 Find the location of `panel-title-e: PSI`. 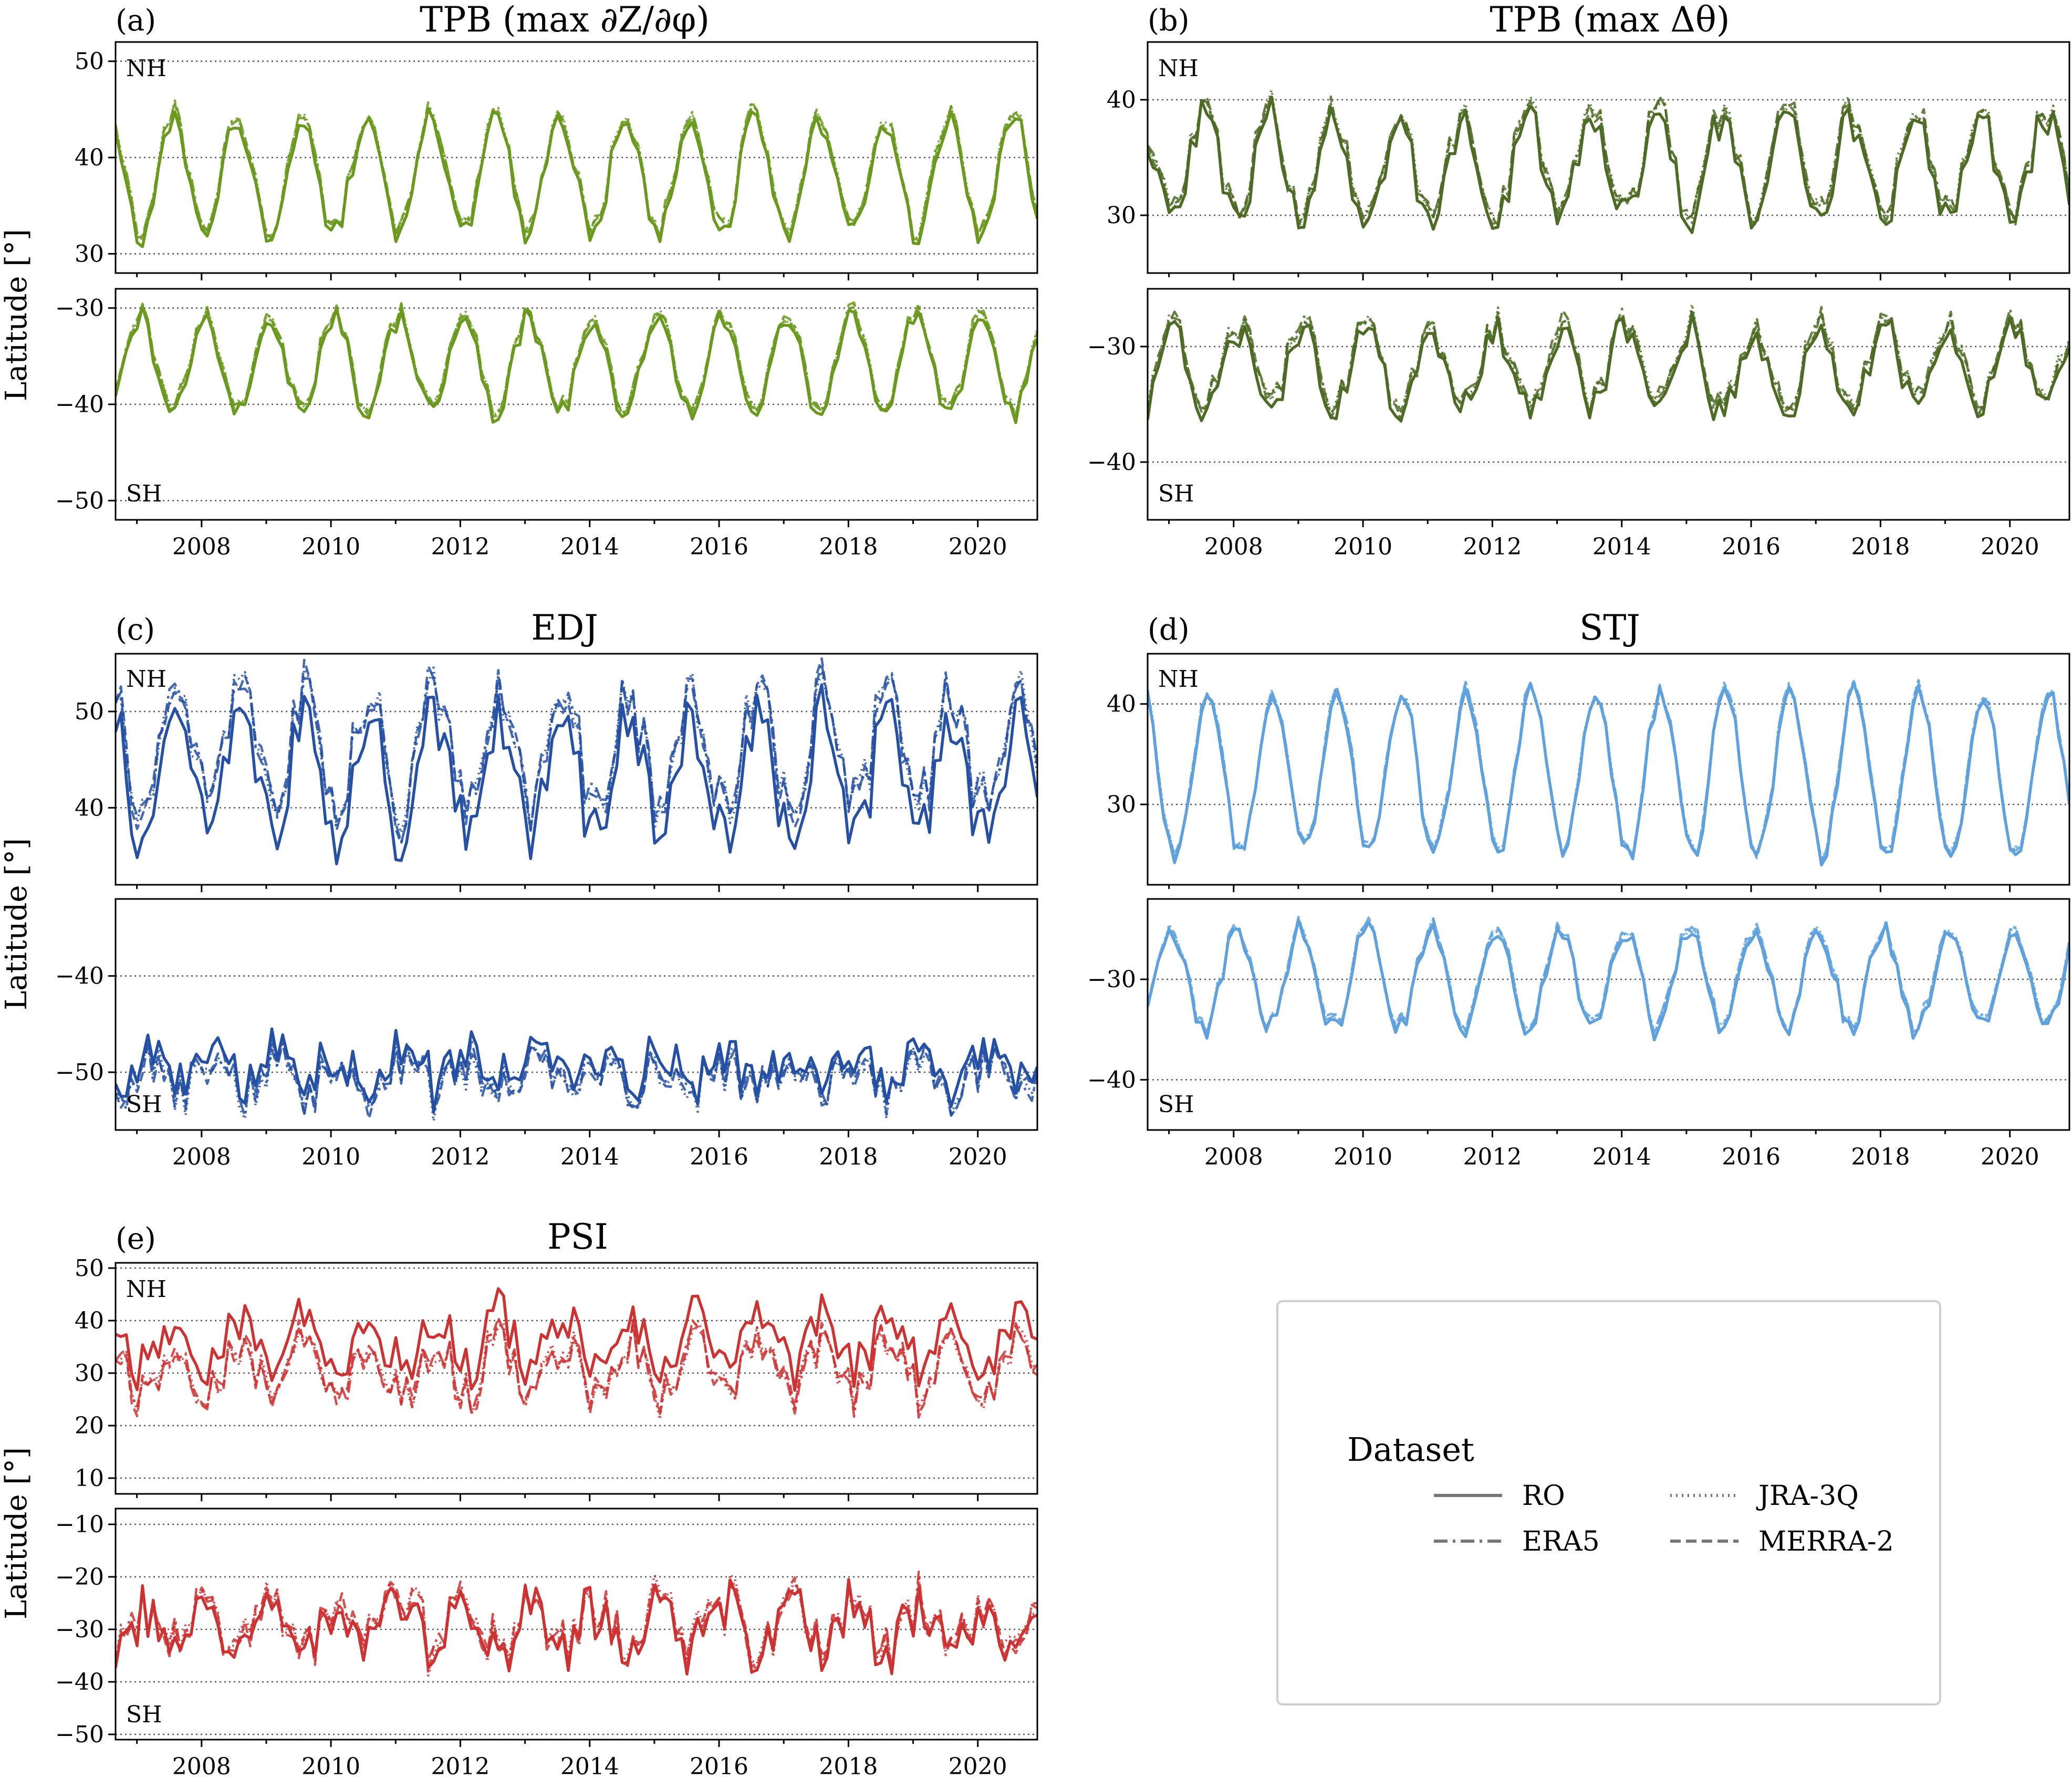

panel-title-e: PSI is located at coordinates (577, 1237).